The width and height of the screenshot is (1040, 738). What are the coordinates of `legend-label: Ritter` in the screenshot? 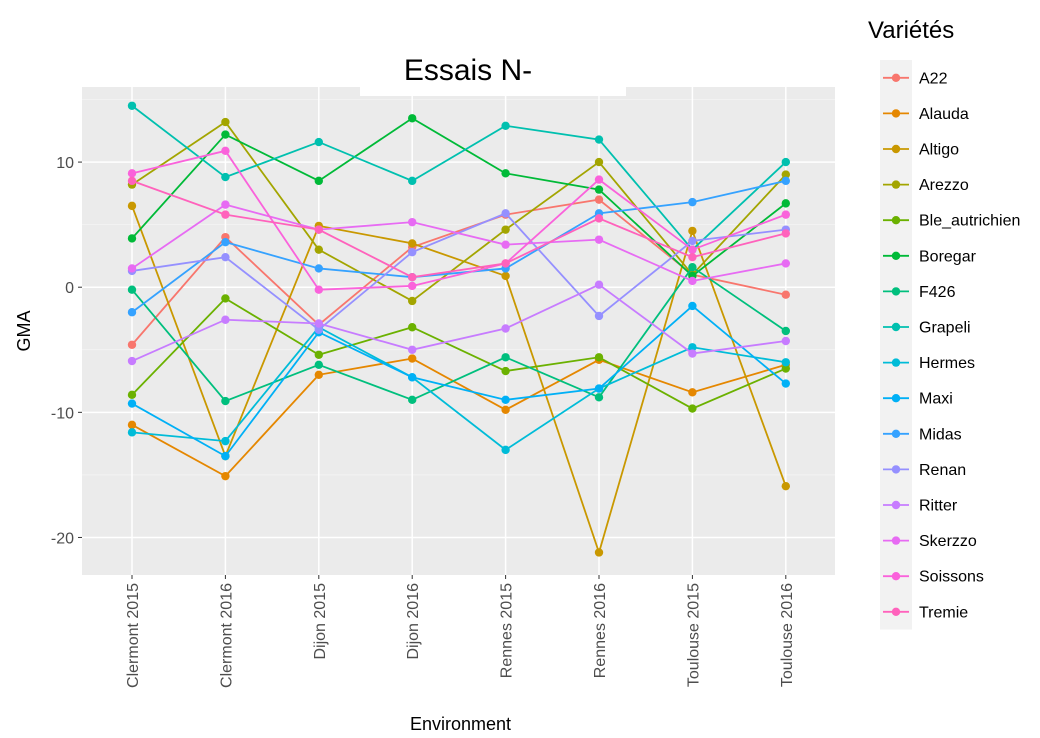 It's located at (938, 506).